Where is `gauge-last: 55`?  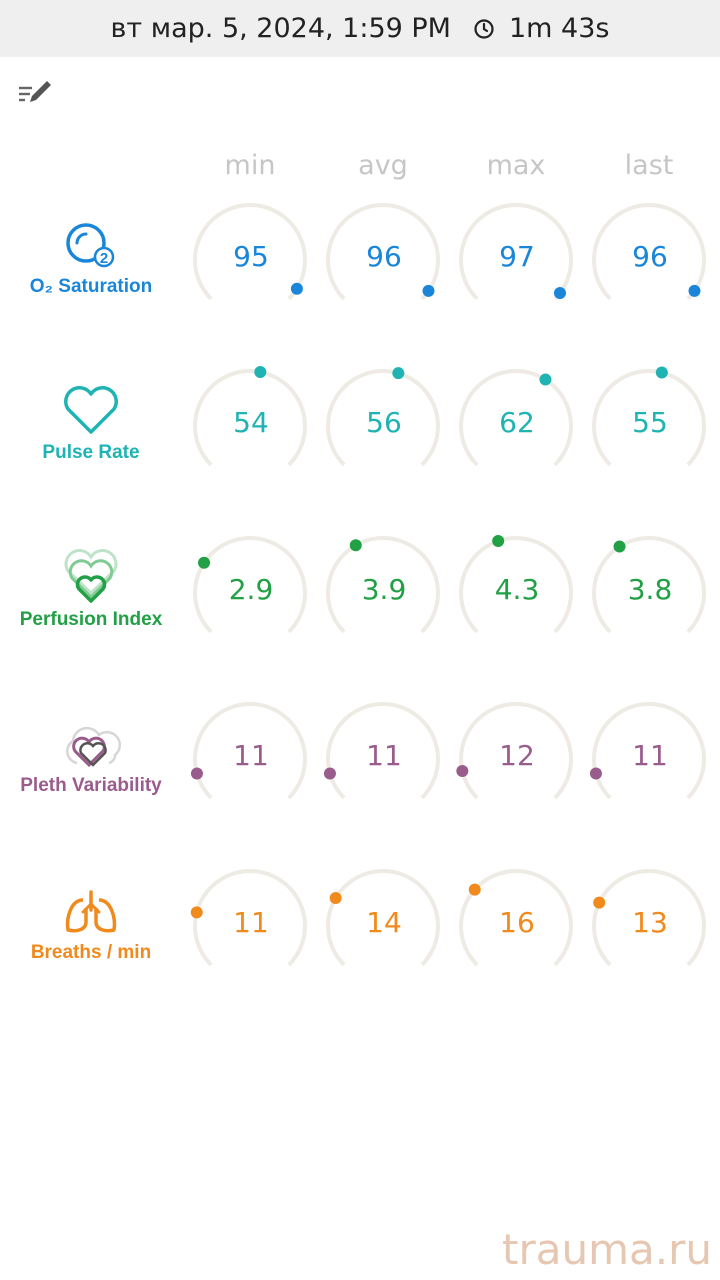
gauge-last: 55 is located at coordinates (654, 424).